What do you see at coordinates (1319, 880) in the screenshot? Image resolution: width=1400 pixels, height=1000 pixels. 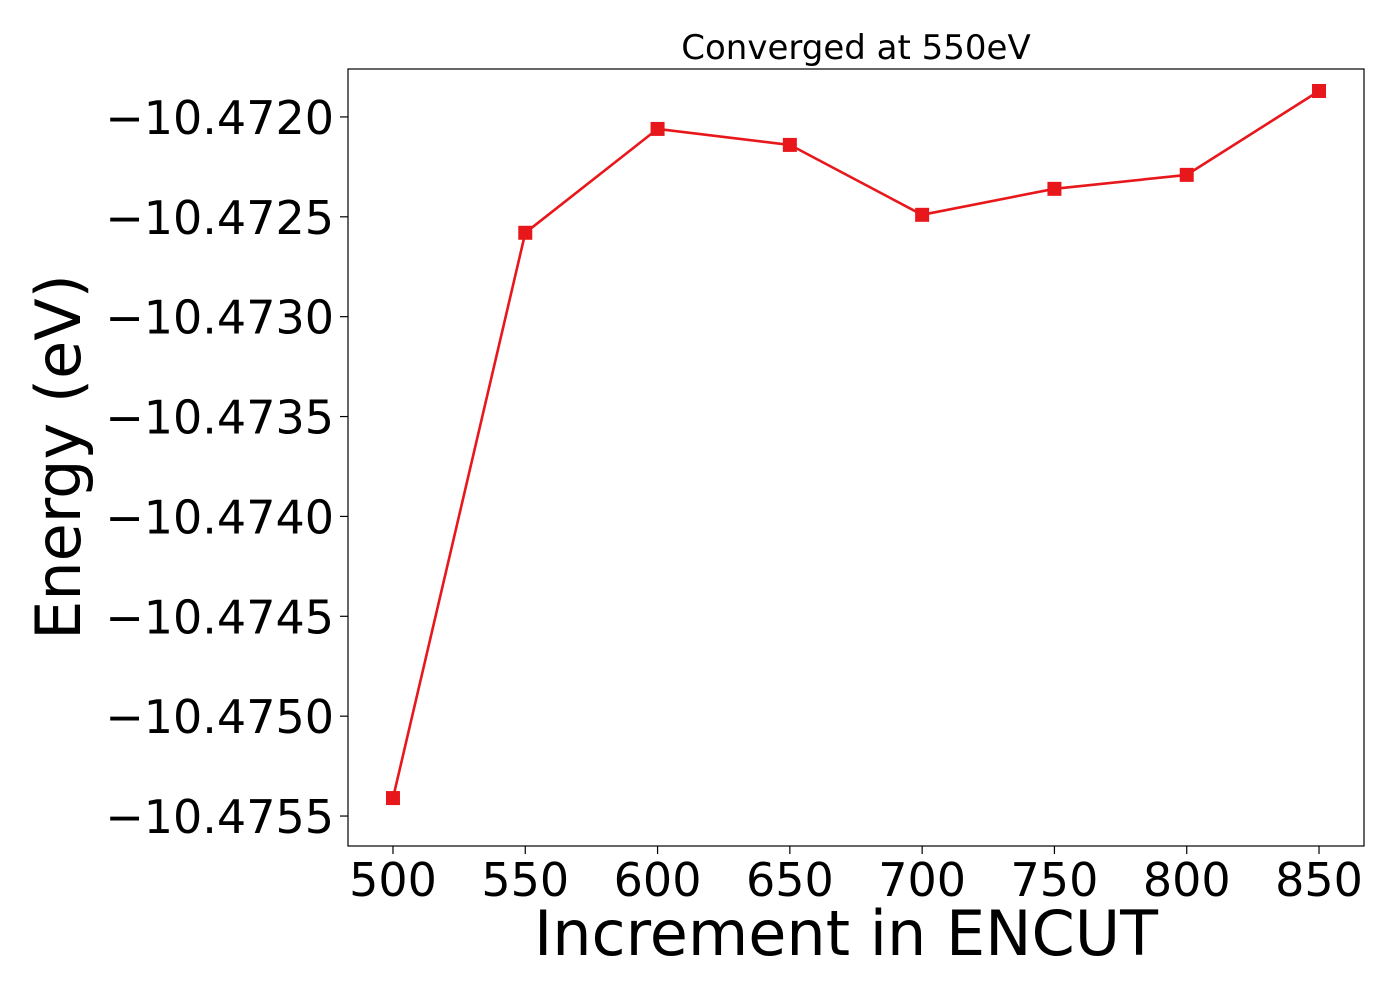 I see `x-tick-label: 850` at bounding box center [1319, 880].